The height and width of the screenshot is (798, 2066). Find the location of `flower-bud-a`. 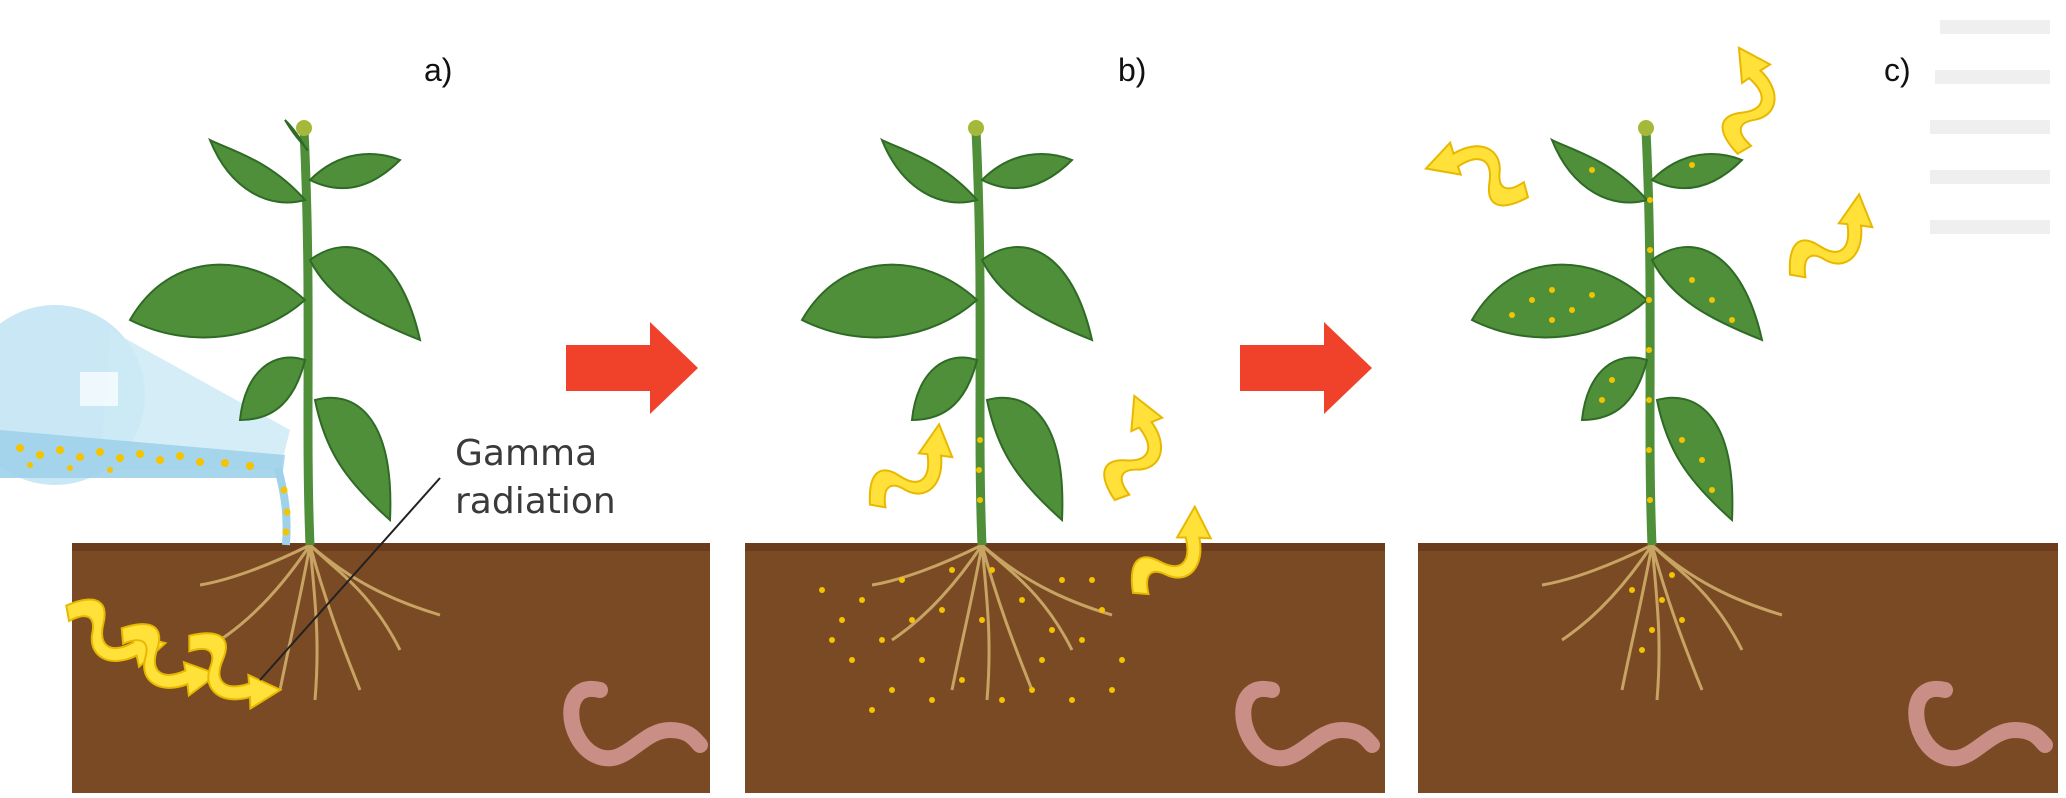

flower-bud-a is located at coordinates (304, 128).